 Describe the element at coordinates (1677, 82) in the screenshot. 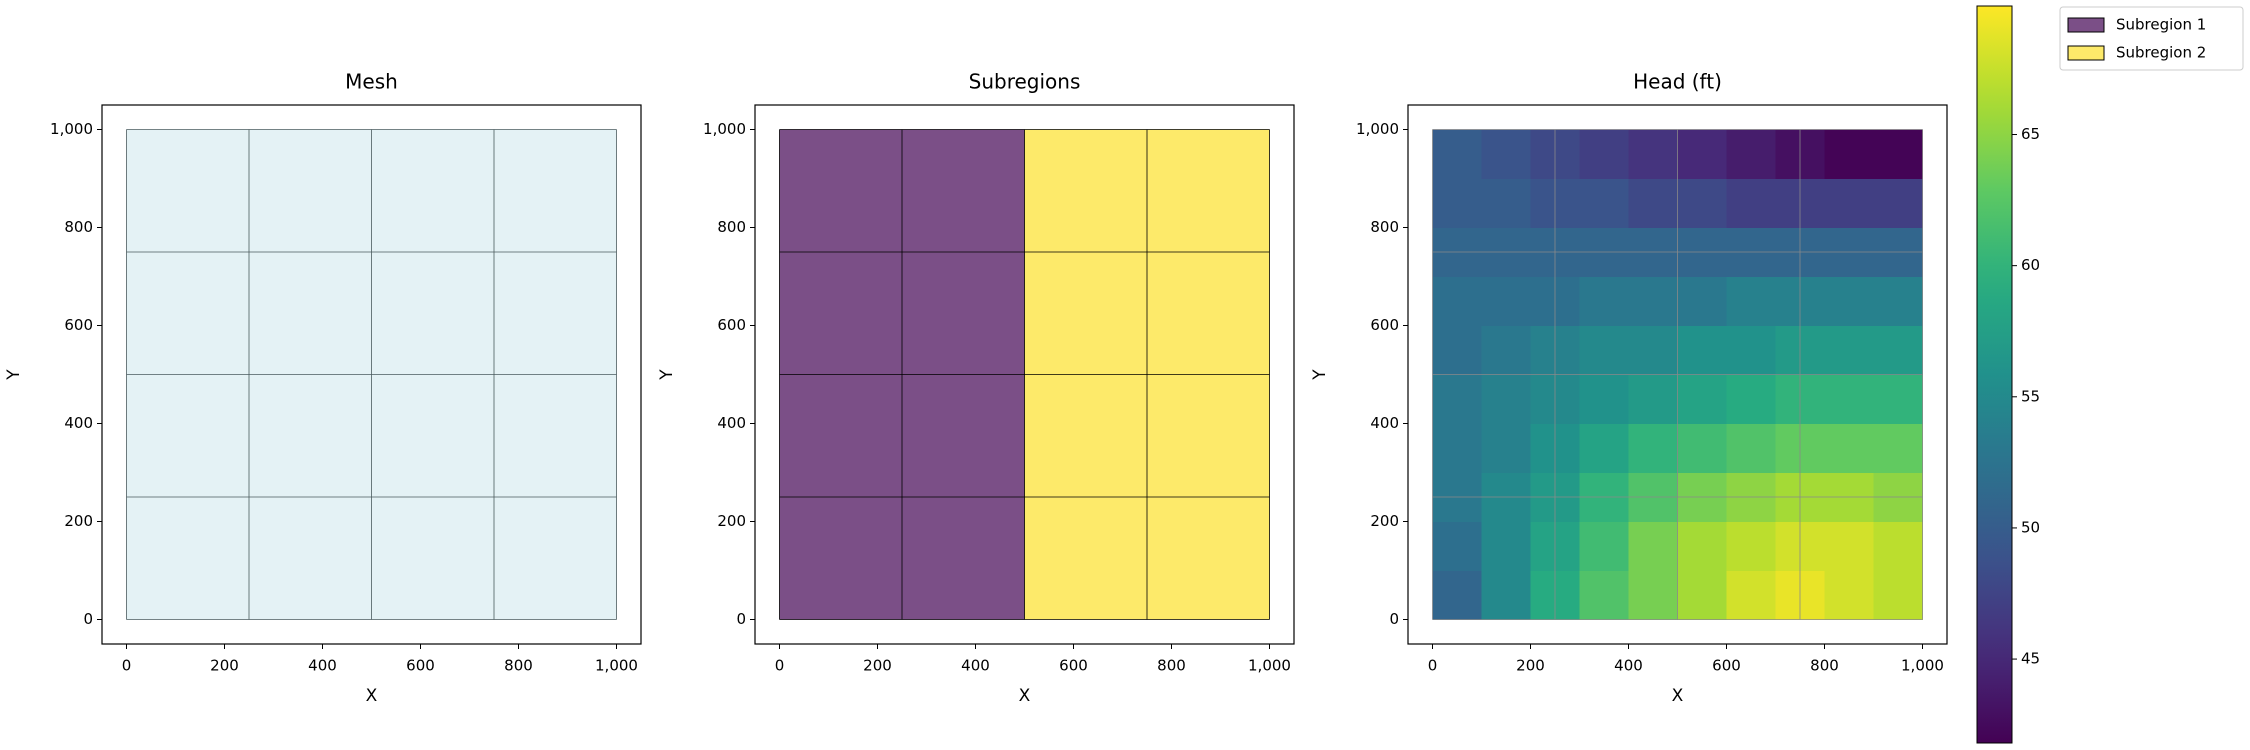

I see `panel-title: Head (ft)` at that location.